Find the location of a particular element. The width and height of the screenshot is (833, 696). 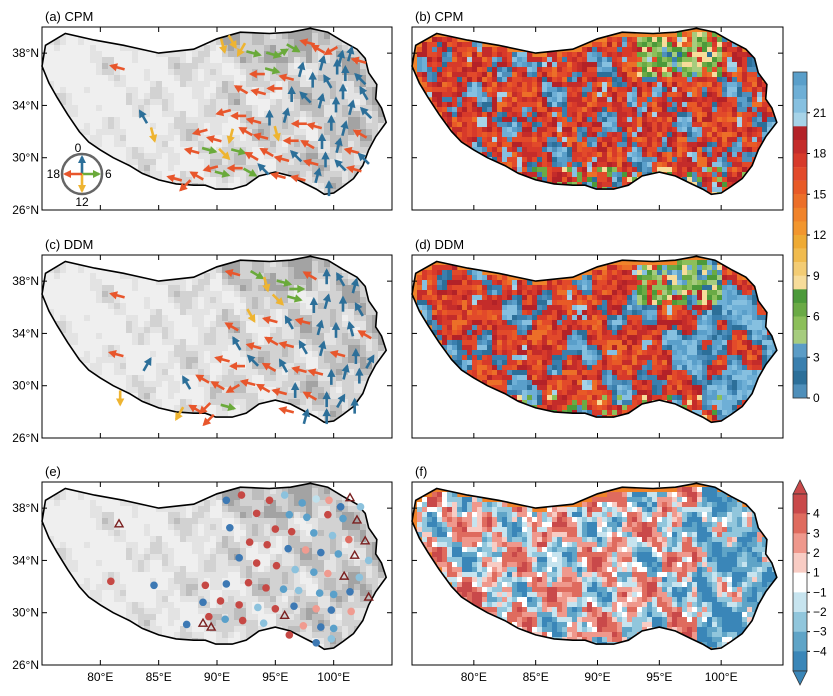

panel-a: 0 6 12 18 38°N 34°N 30°N 26°N (a) CPM is located at coordinates (202, 113).